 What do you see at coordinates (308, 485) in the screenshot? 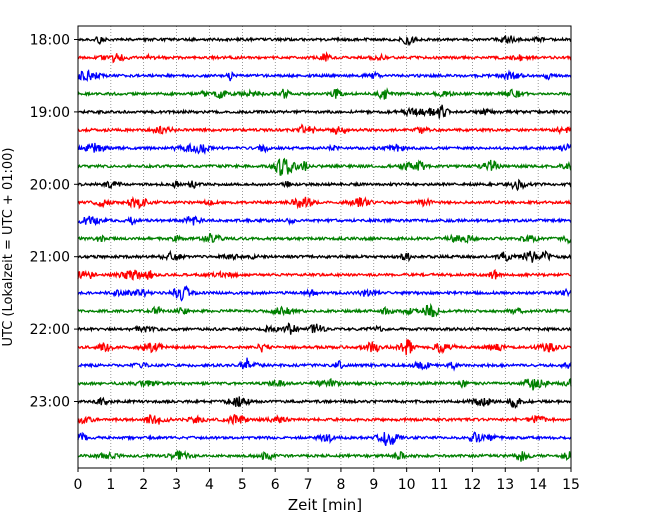
I see `x-tick-label: 7` at bounding box center [308, 485].